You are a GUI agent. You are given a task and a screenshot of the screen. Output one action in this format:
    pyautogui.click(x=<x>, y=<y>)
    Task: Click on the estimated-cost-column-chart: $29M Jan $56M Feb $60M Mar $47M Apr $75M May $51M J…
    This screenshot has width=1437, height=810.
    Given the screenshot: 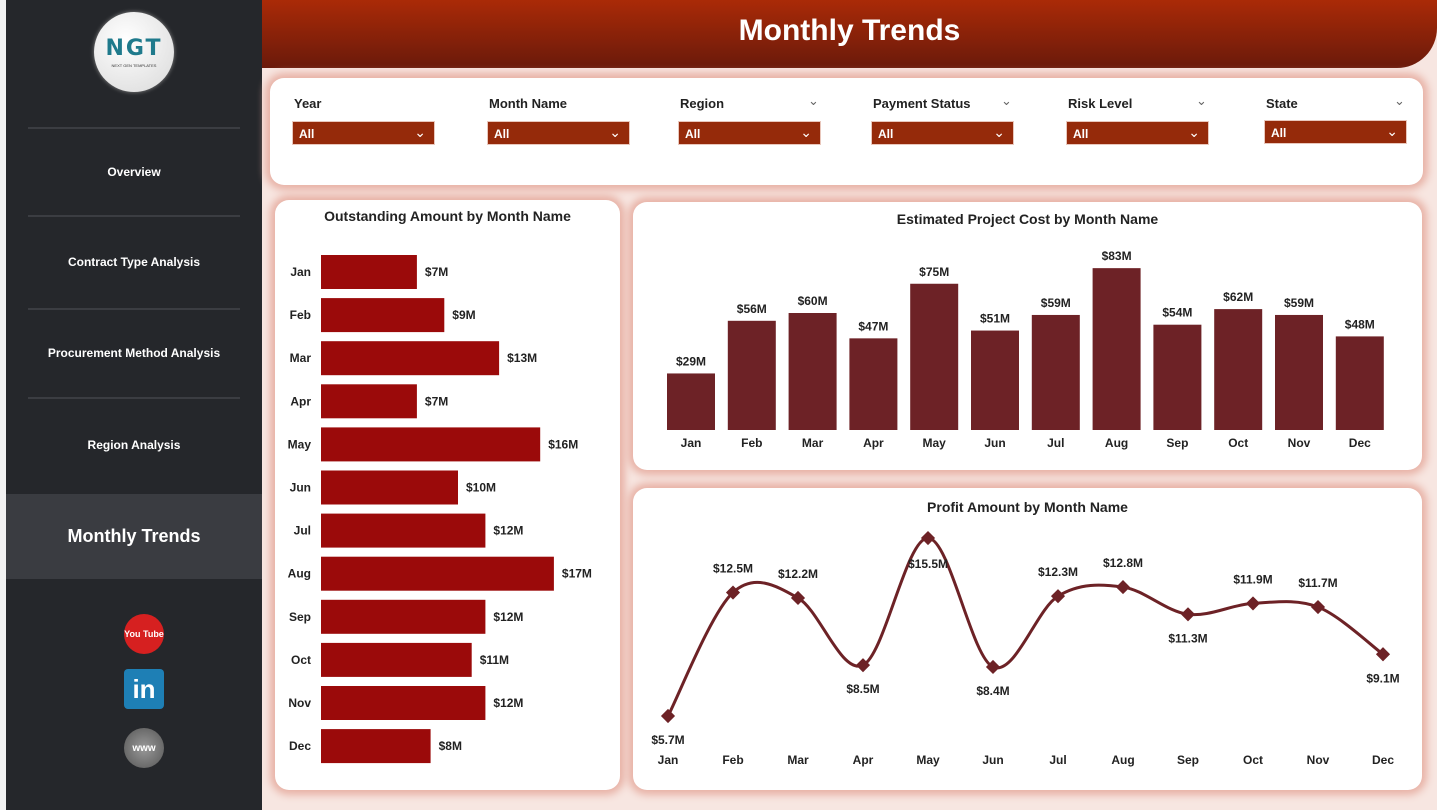 What is the action you would take?
    pyautogui.click(x=1025, y=349)
    